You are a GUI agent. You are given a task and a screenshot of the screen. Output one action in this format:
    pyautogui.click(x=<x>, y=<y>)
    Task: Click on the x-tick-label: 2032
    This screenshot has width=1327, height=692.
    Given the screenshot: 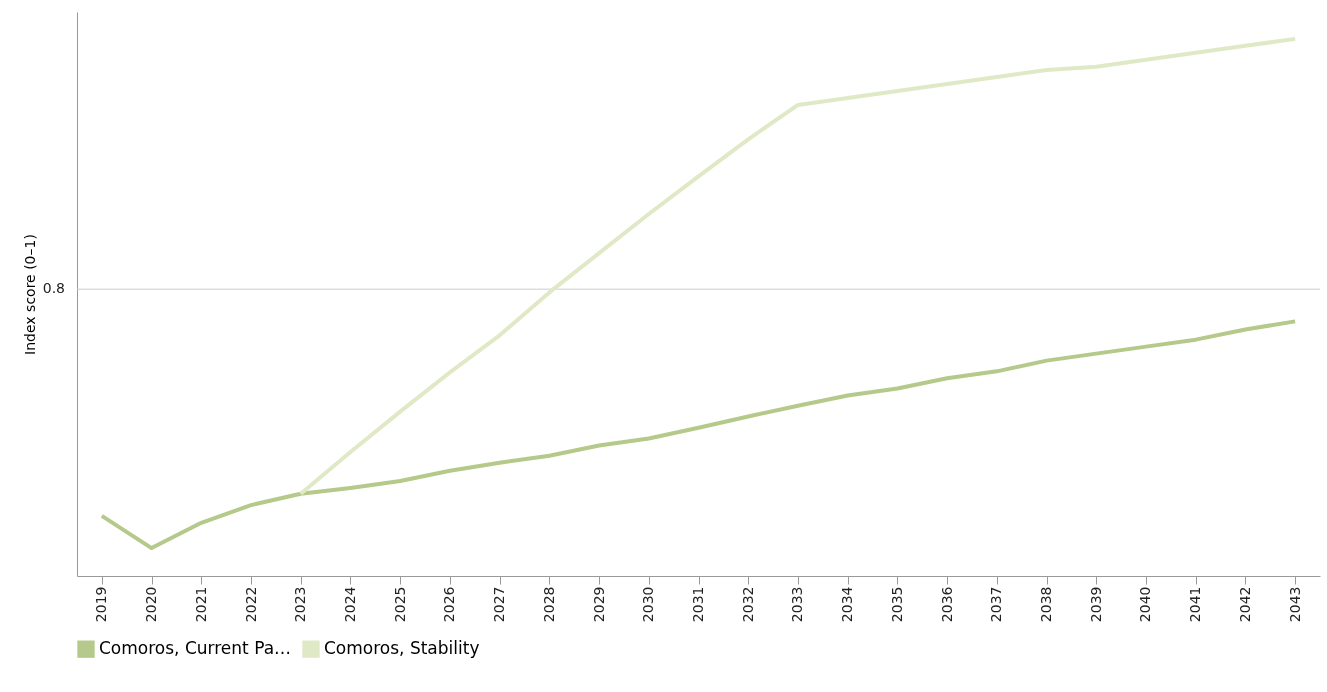 What is the action you would take?
    pyautogui.click(x=747, y=604)
    